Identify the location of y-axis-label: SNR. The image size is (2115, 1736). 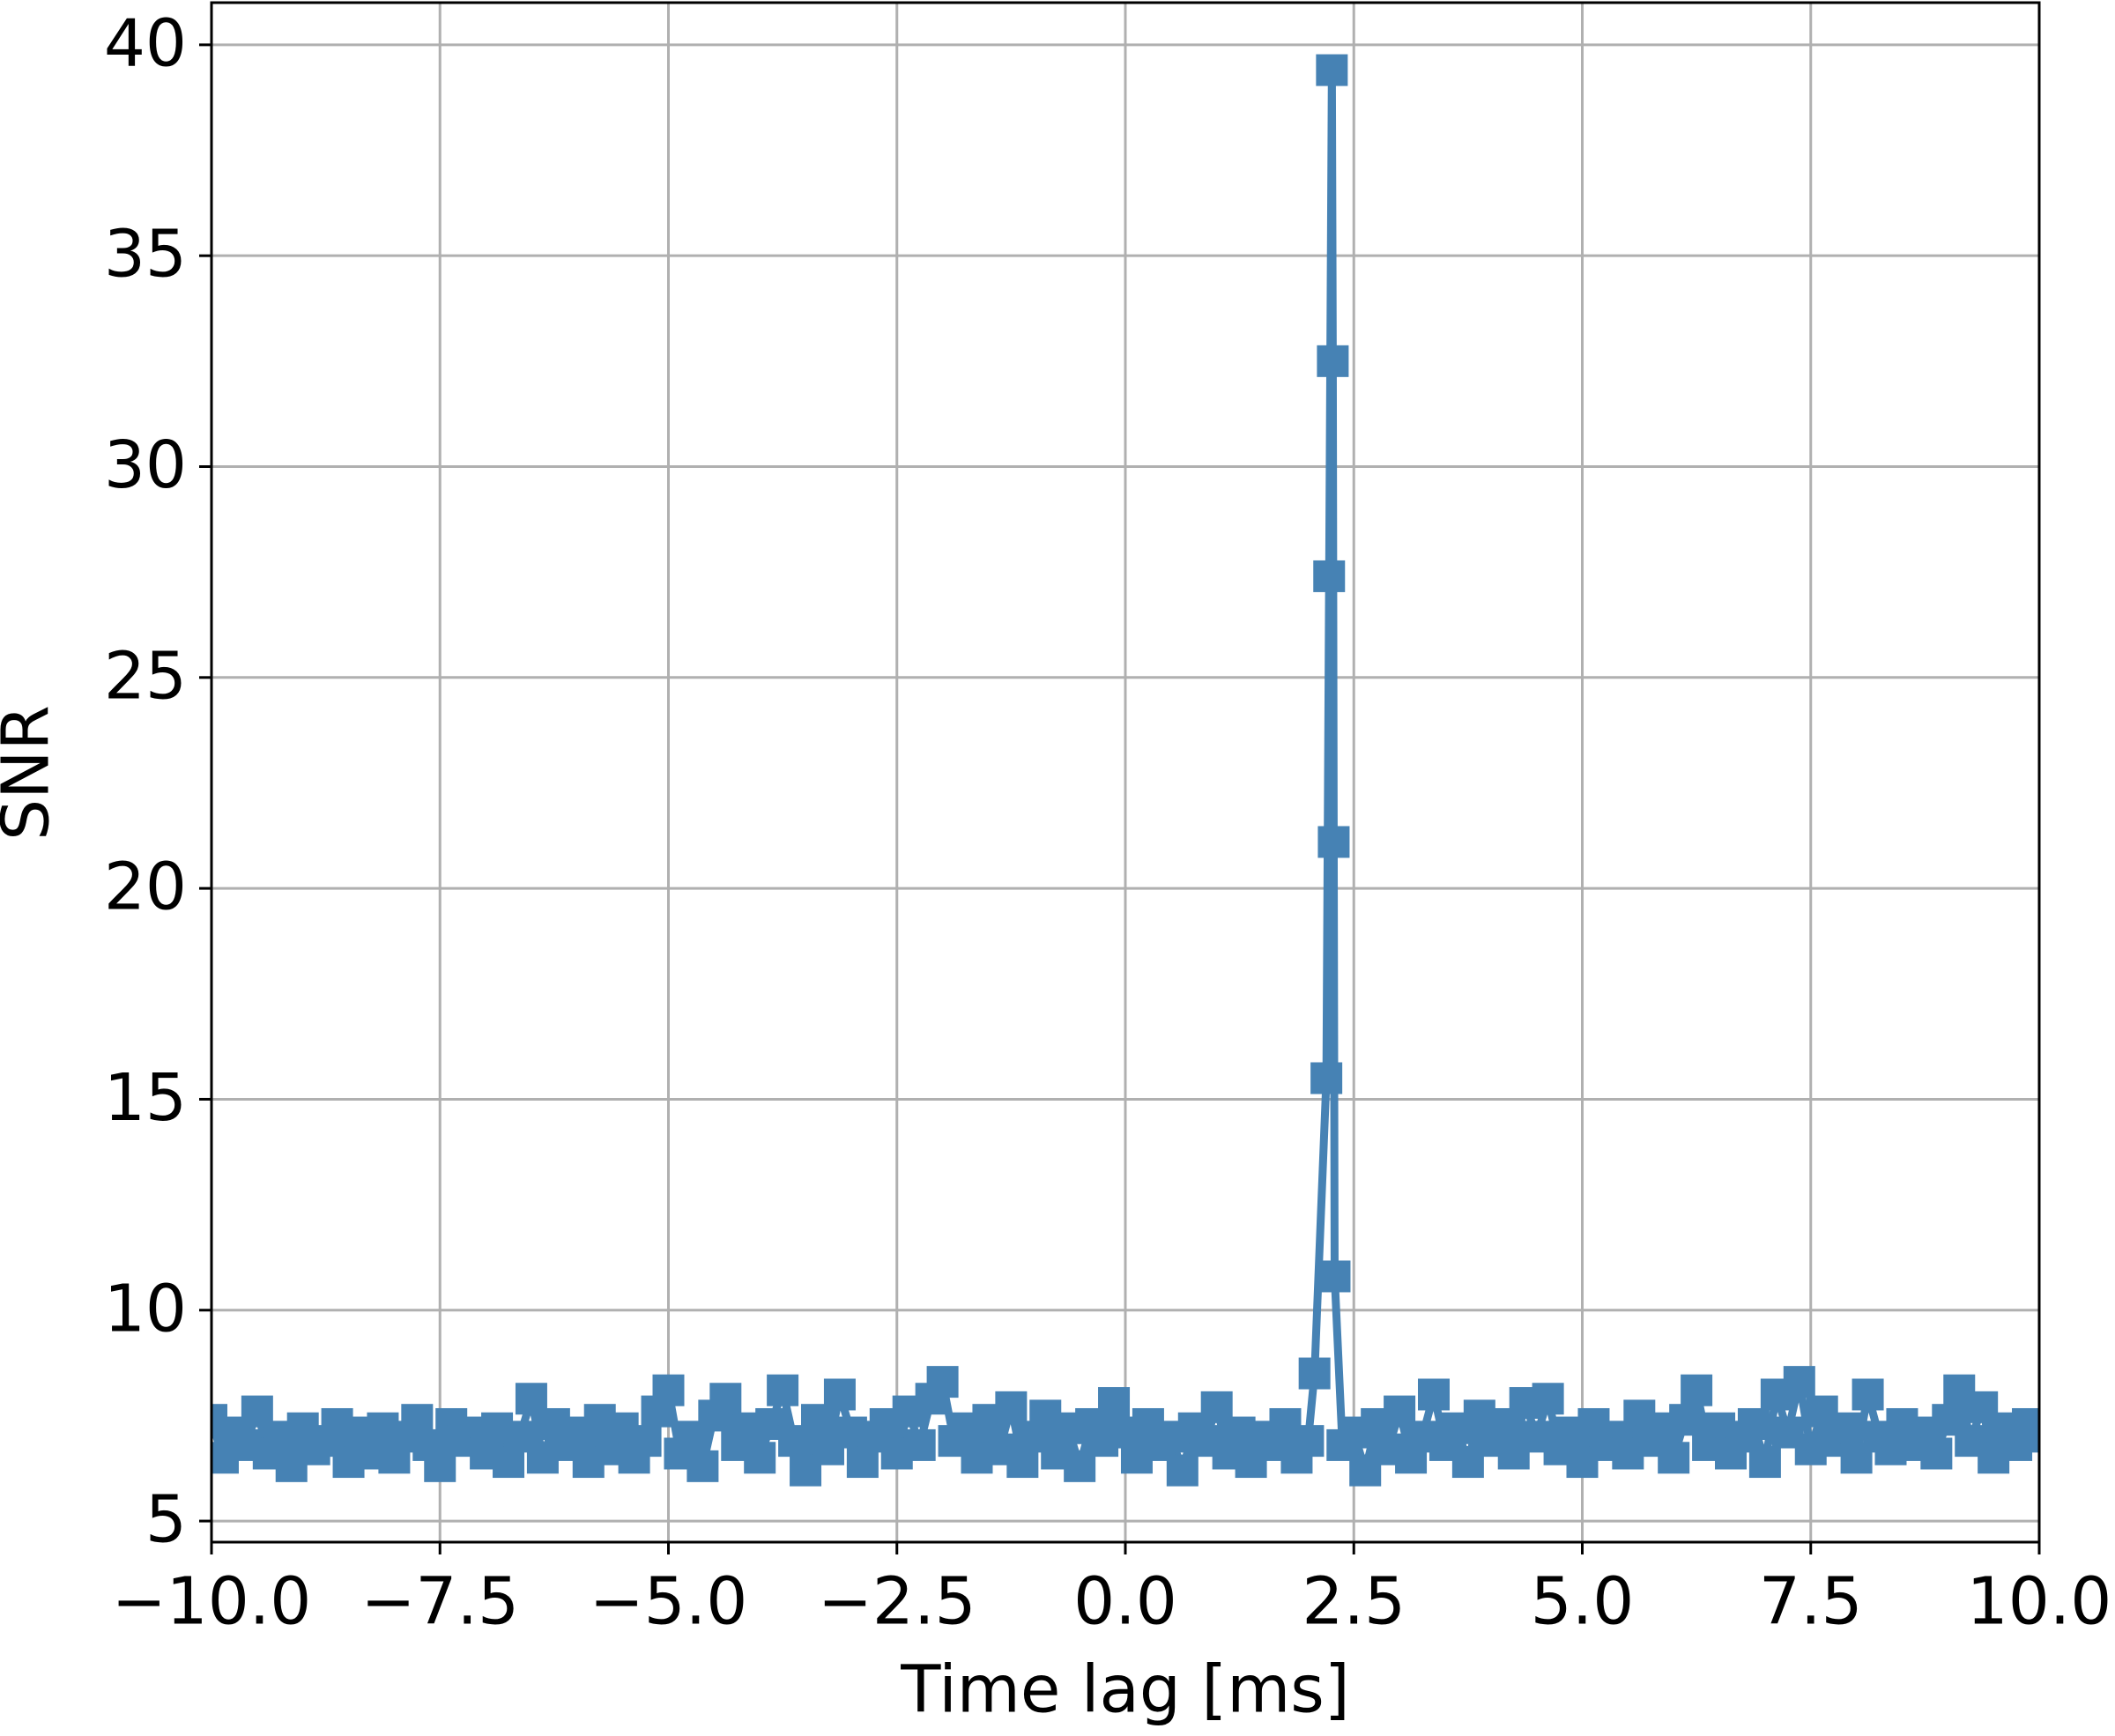
(32, 773).